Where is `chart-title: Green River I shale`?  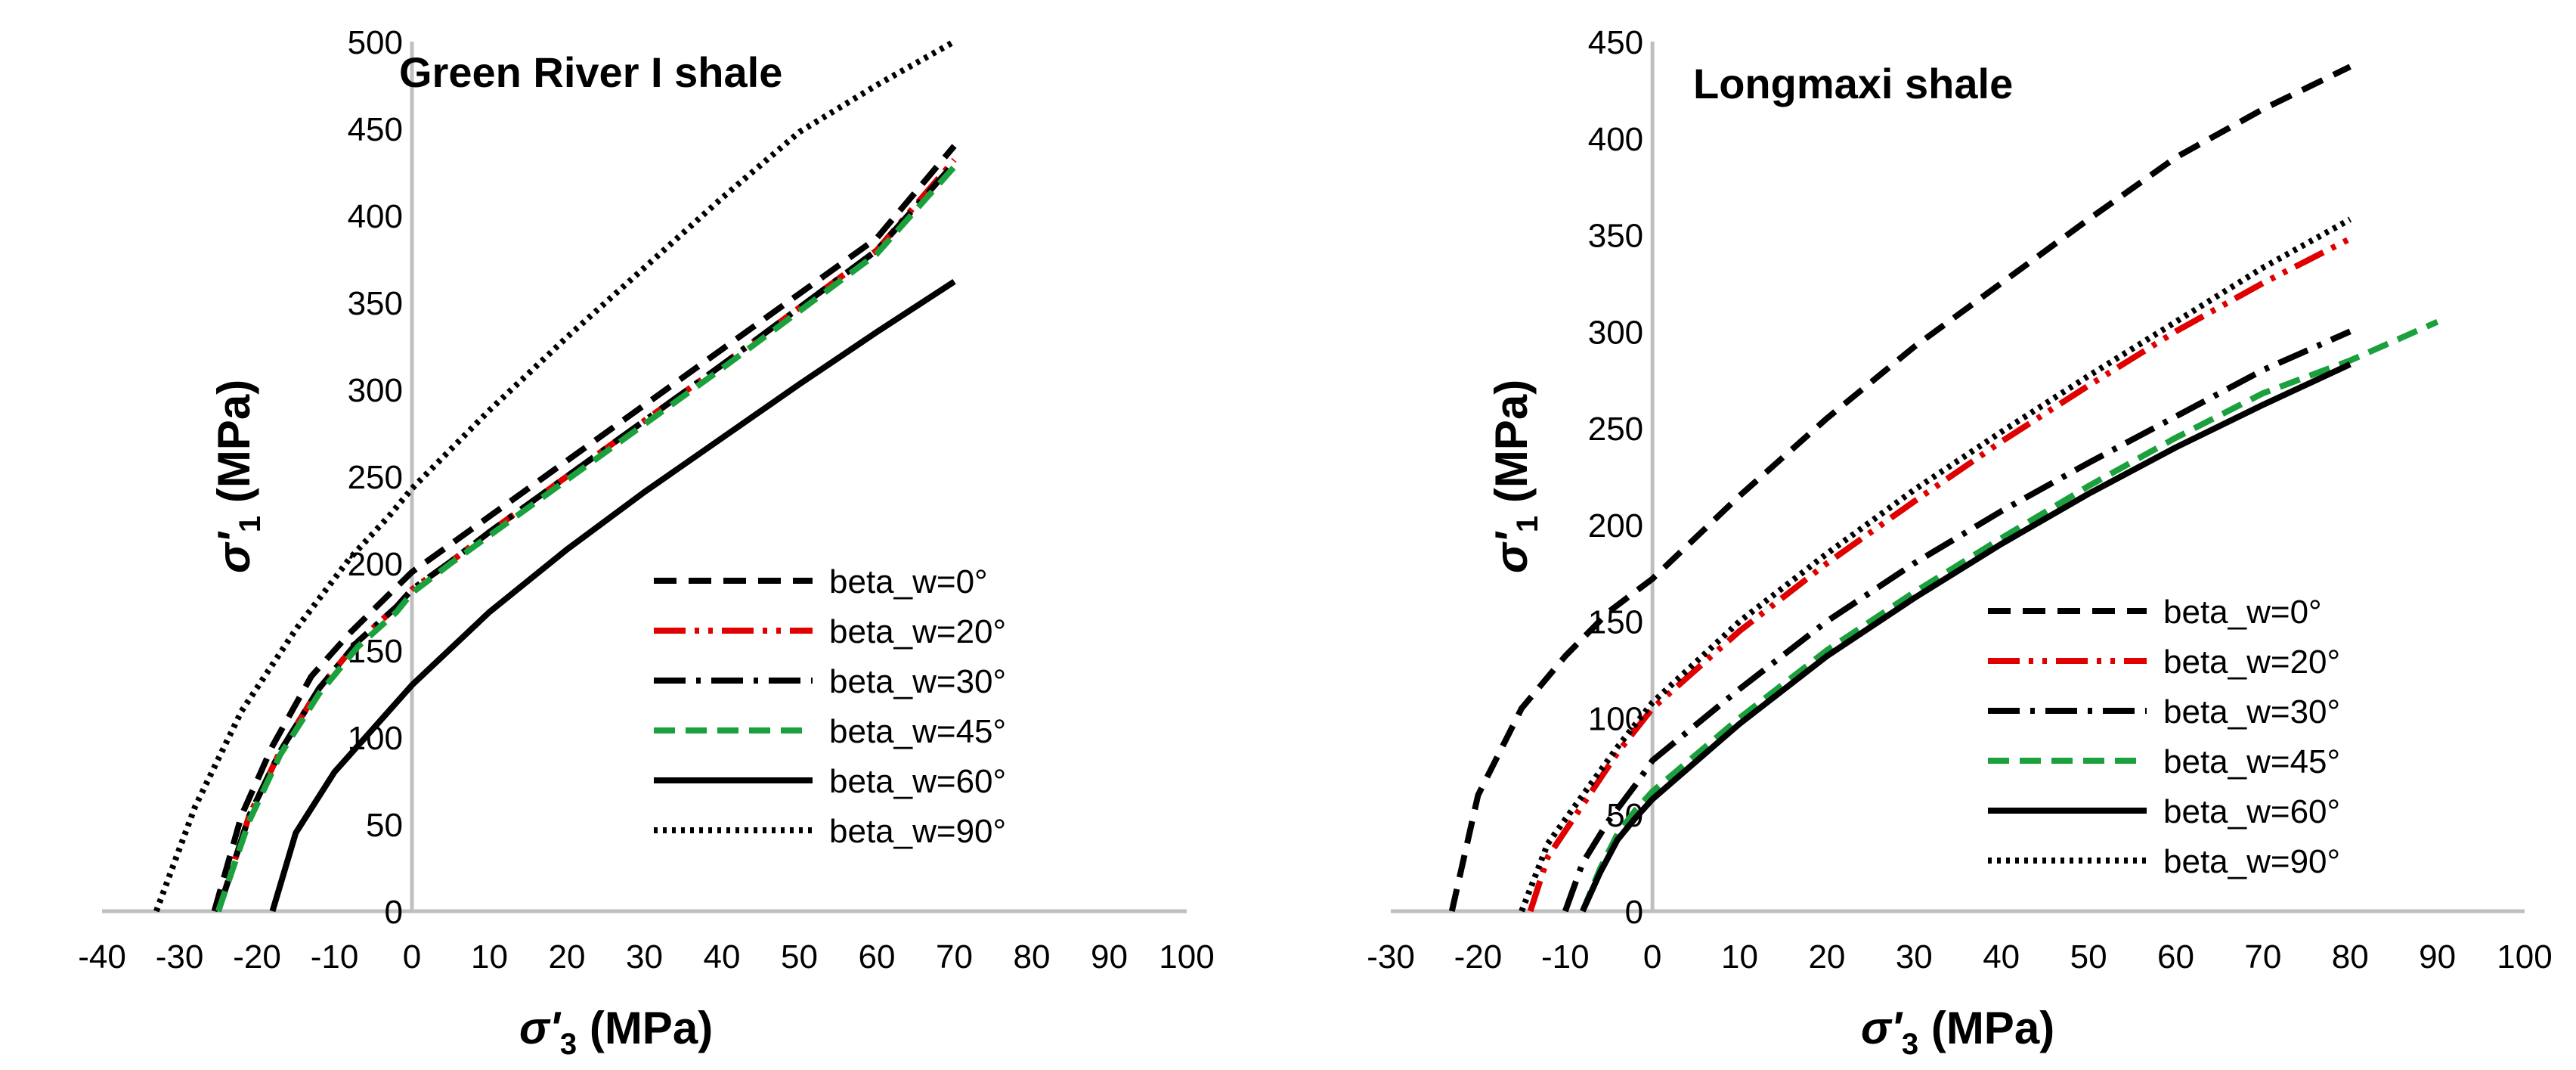 chart-title: Green River I shale is located at coordinates (590, 72).